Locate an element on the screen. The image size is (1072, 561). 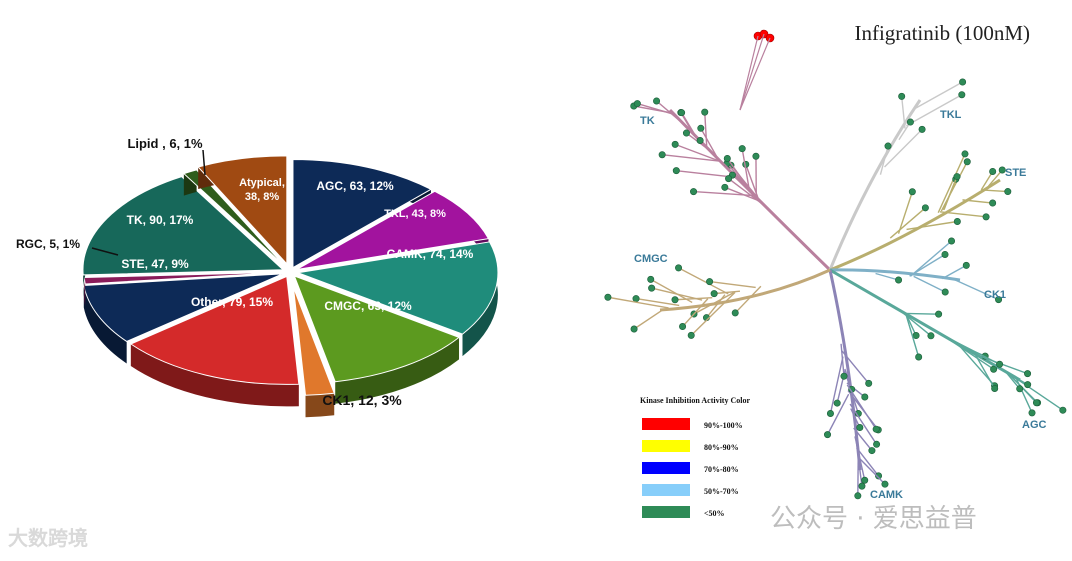
legend-label: 80%-90% is located at coordinates (721, 447).